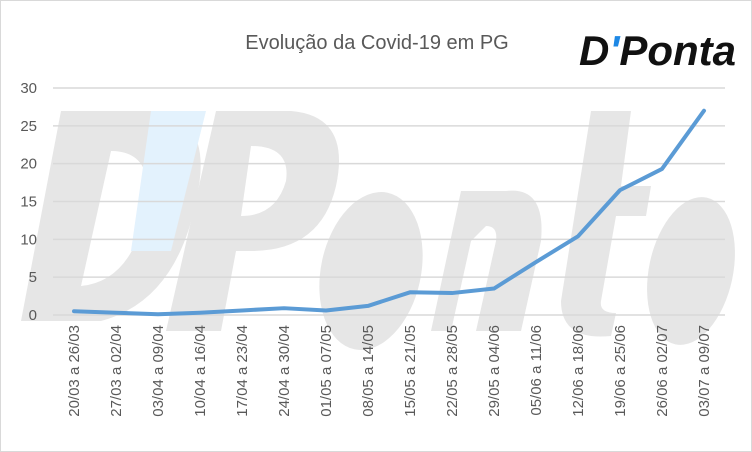 The image size is (752, 452). I want to click on y-tick-label: 15, so click(28, 202).